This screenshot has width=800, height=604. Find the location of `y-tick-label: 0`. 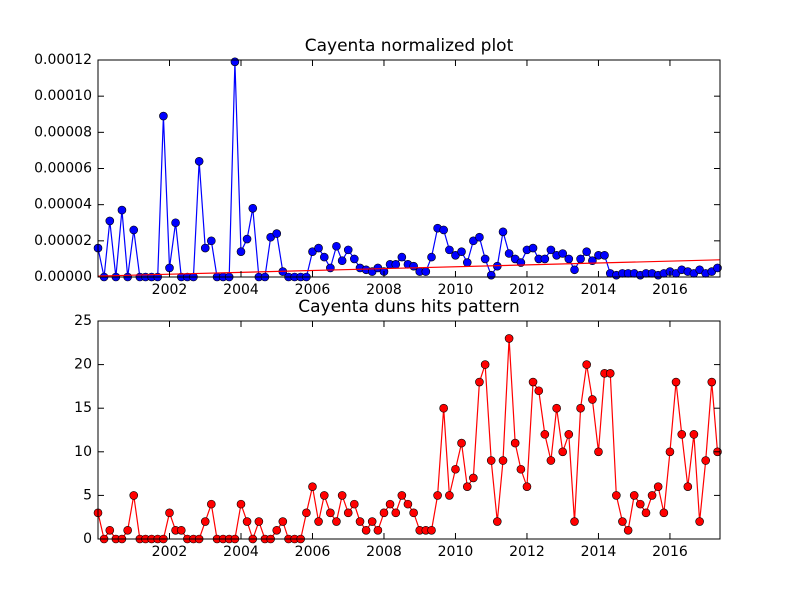

y-tick-label: 0 is located at coordinates (87, 539).